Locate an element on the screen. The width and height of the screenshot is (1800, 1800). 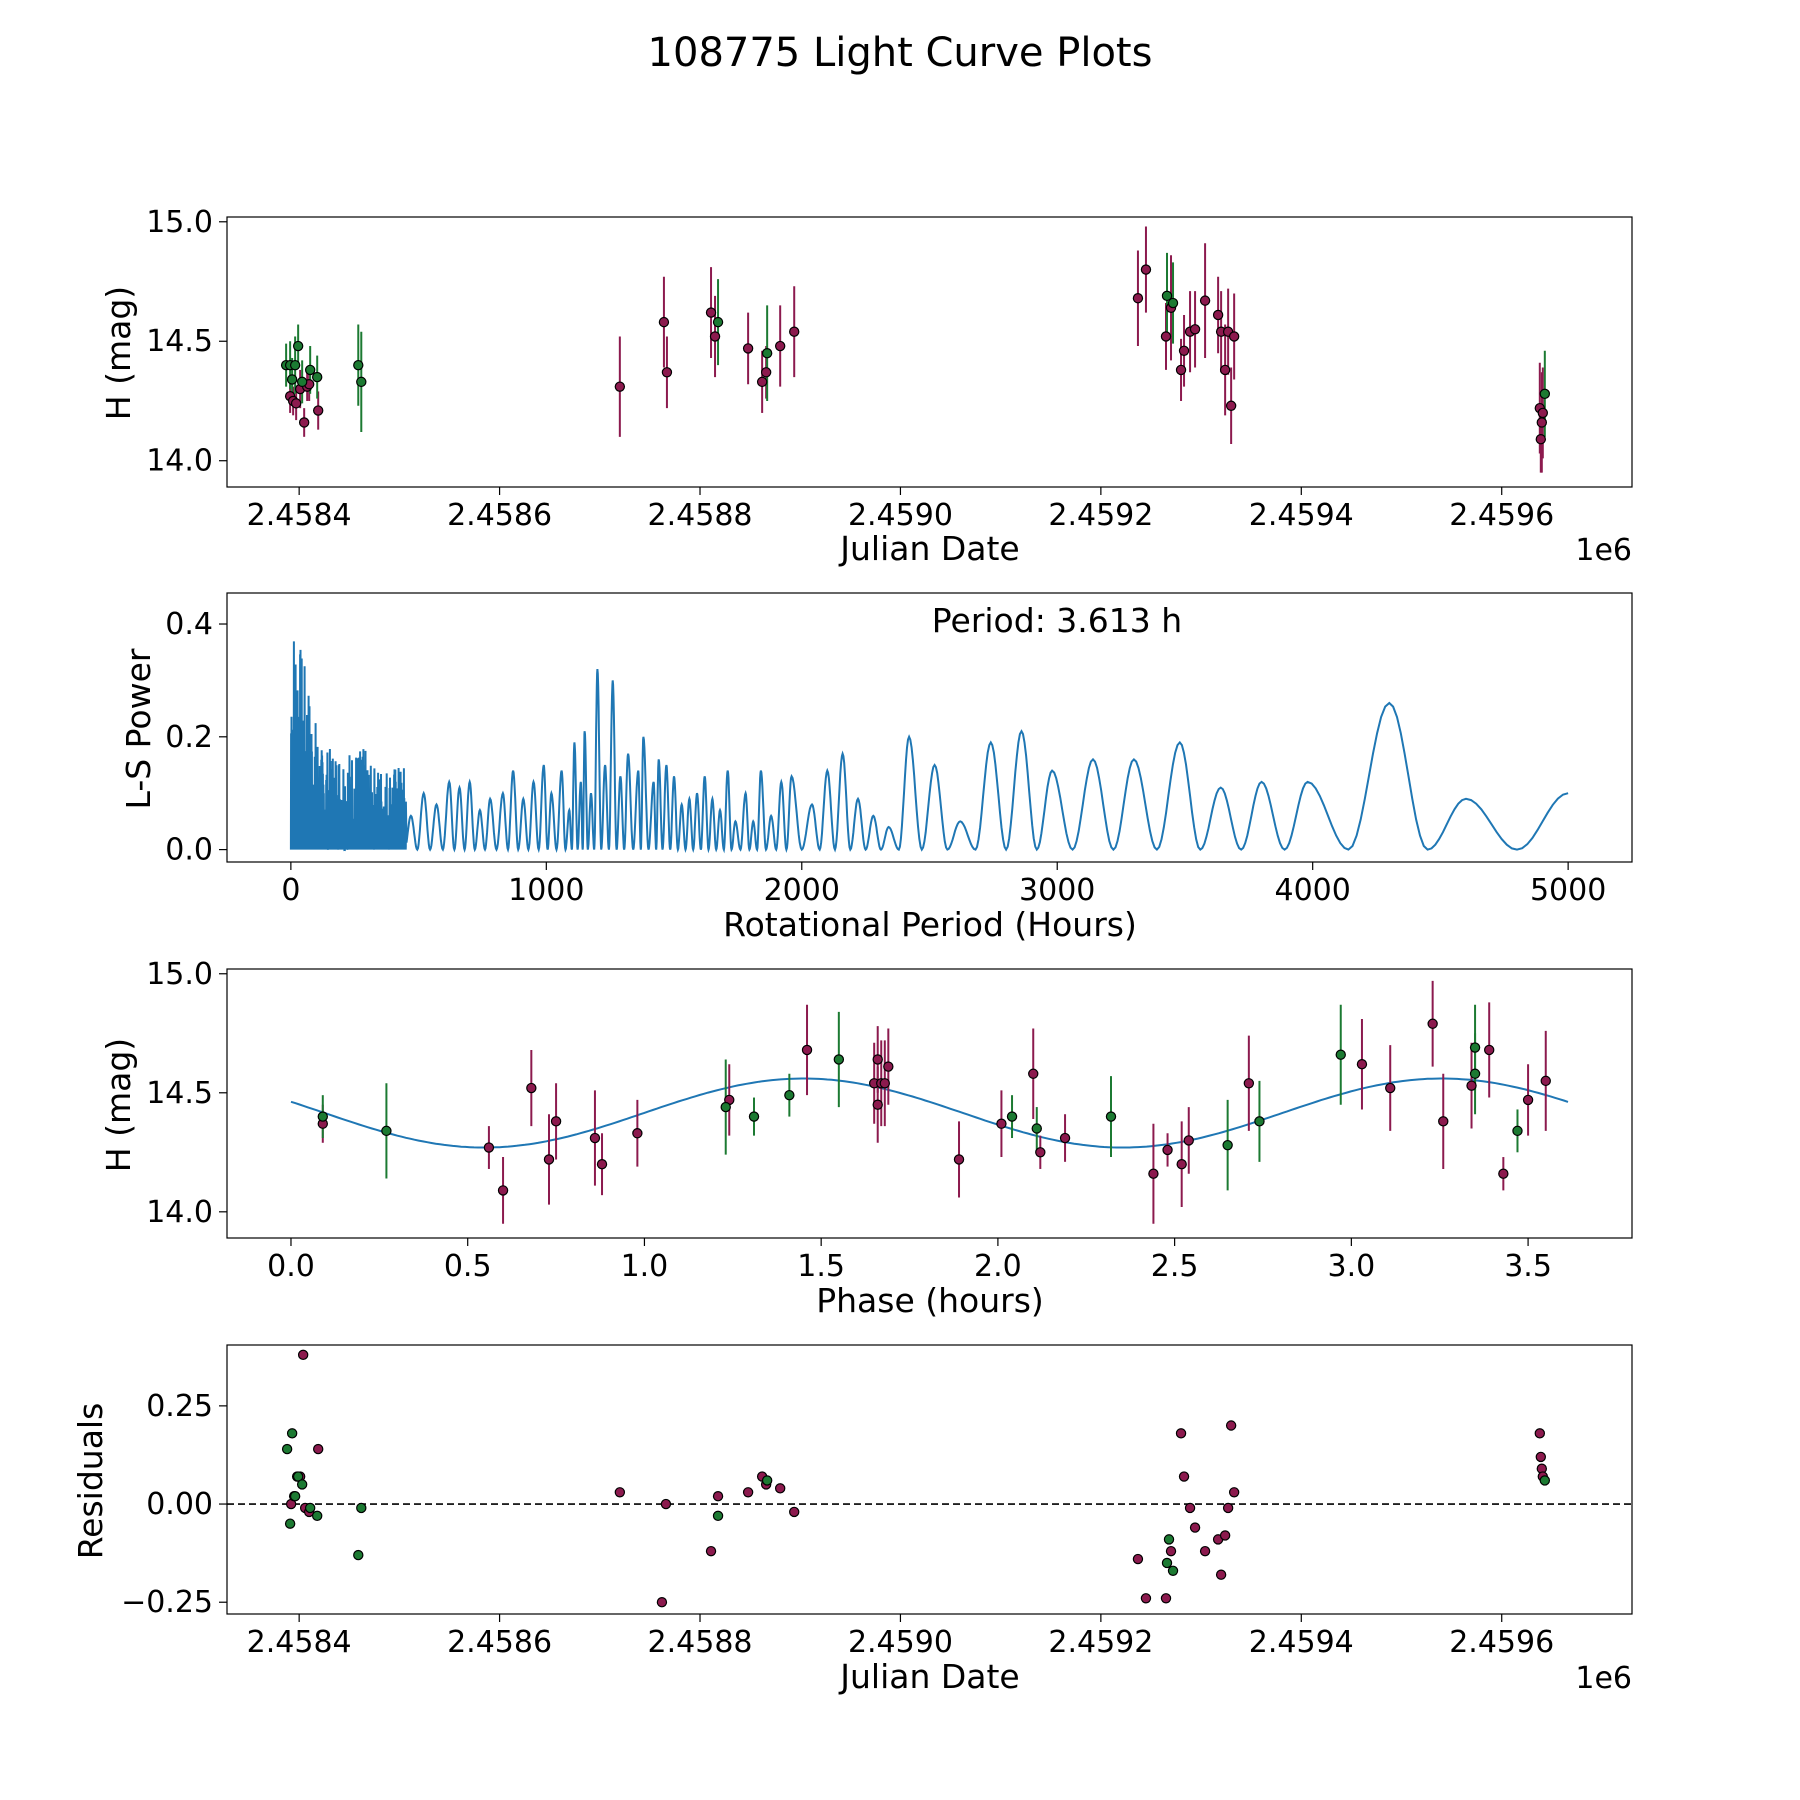
x-tick-label: 2.4588 is located at coordinates (700, 1642).